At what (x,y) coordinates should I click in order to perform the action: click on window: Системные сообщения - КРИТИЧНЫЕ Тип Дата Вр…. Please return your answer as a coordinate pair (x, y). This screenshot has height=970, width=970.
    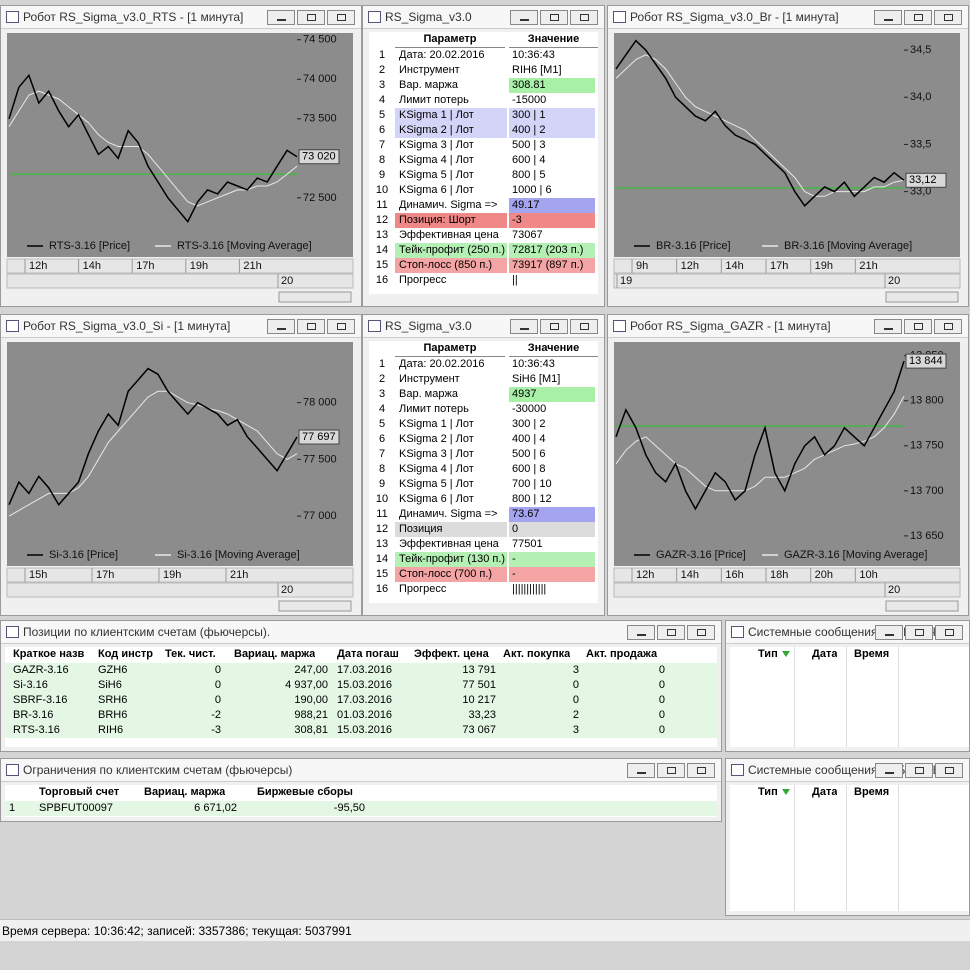
    Looking at the image, I should click on (847, 686).